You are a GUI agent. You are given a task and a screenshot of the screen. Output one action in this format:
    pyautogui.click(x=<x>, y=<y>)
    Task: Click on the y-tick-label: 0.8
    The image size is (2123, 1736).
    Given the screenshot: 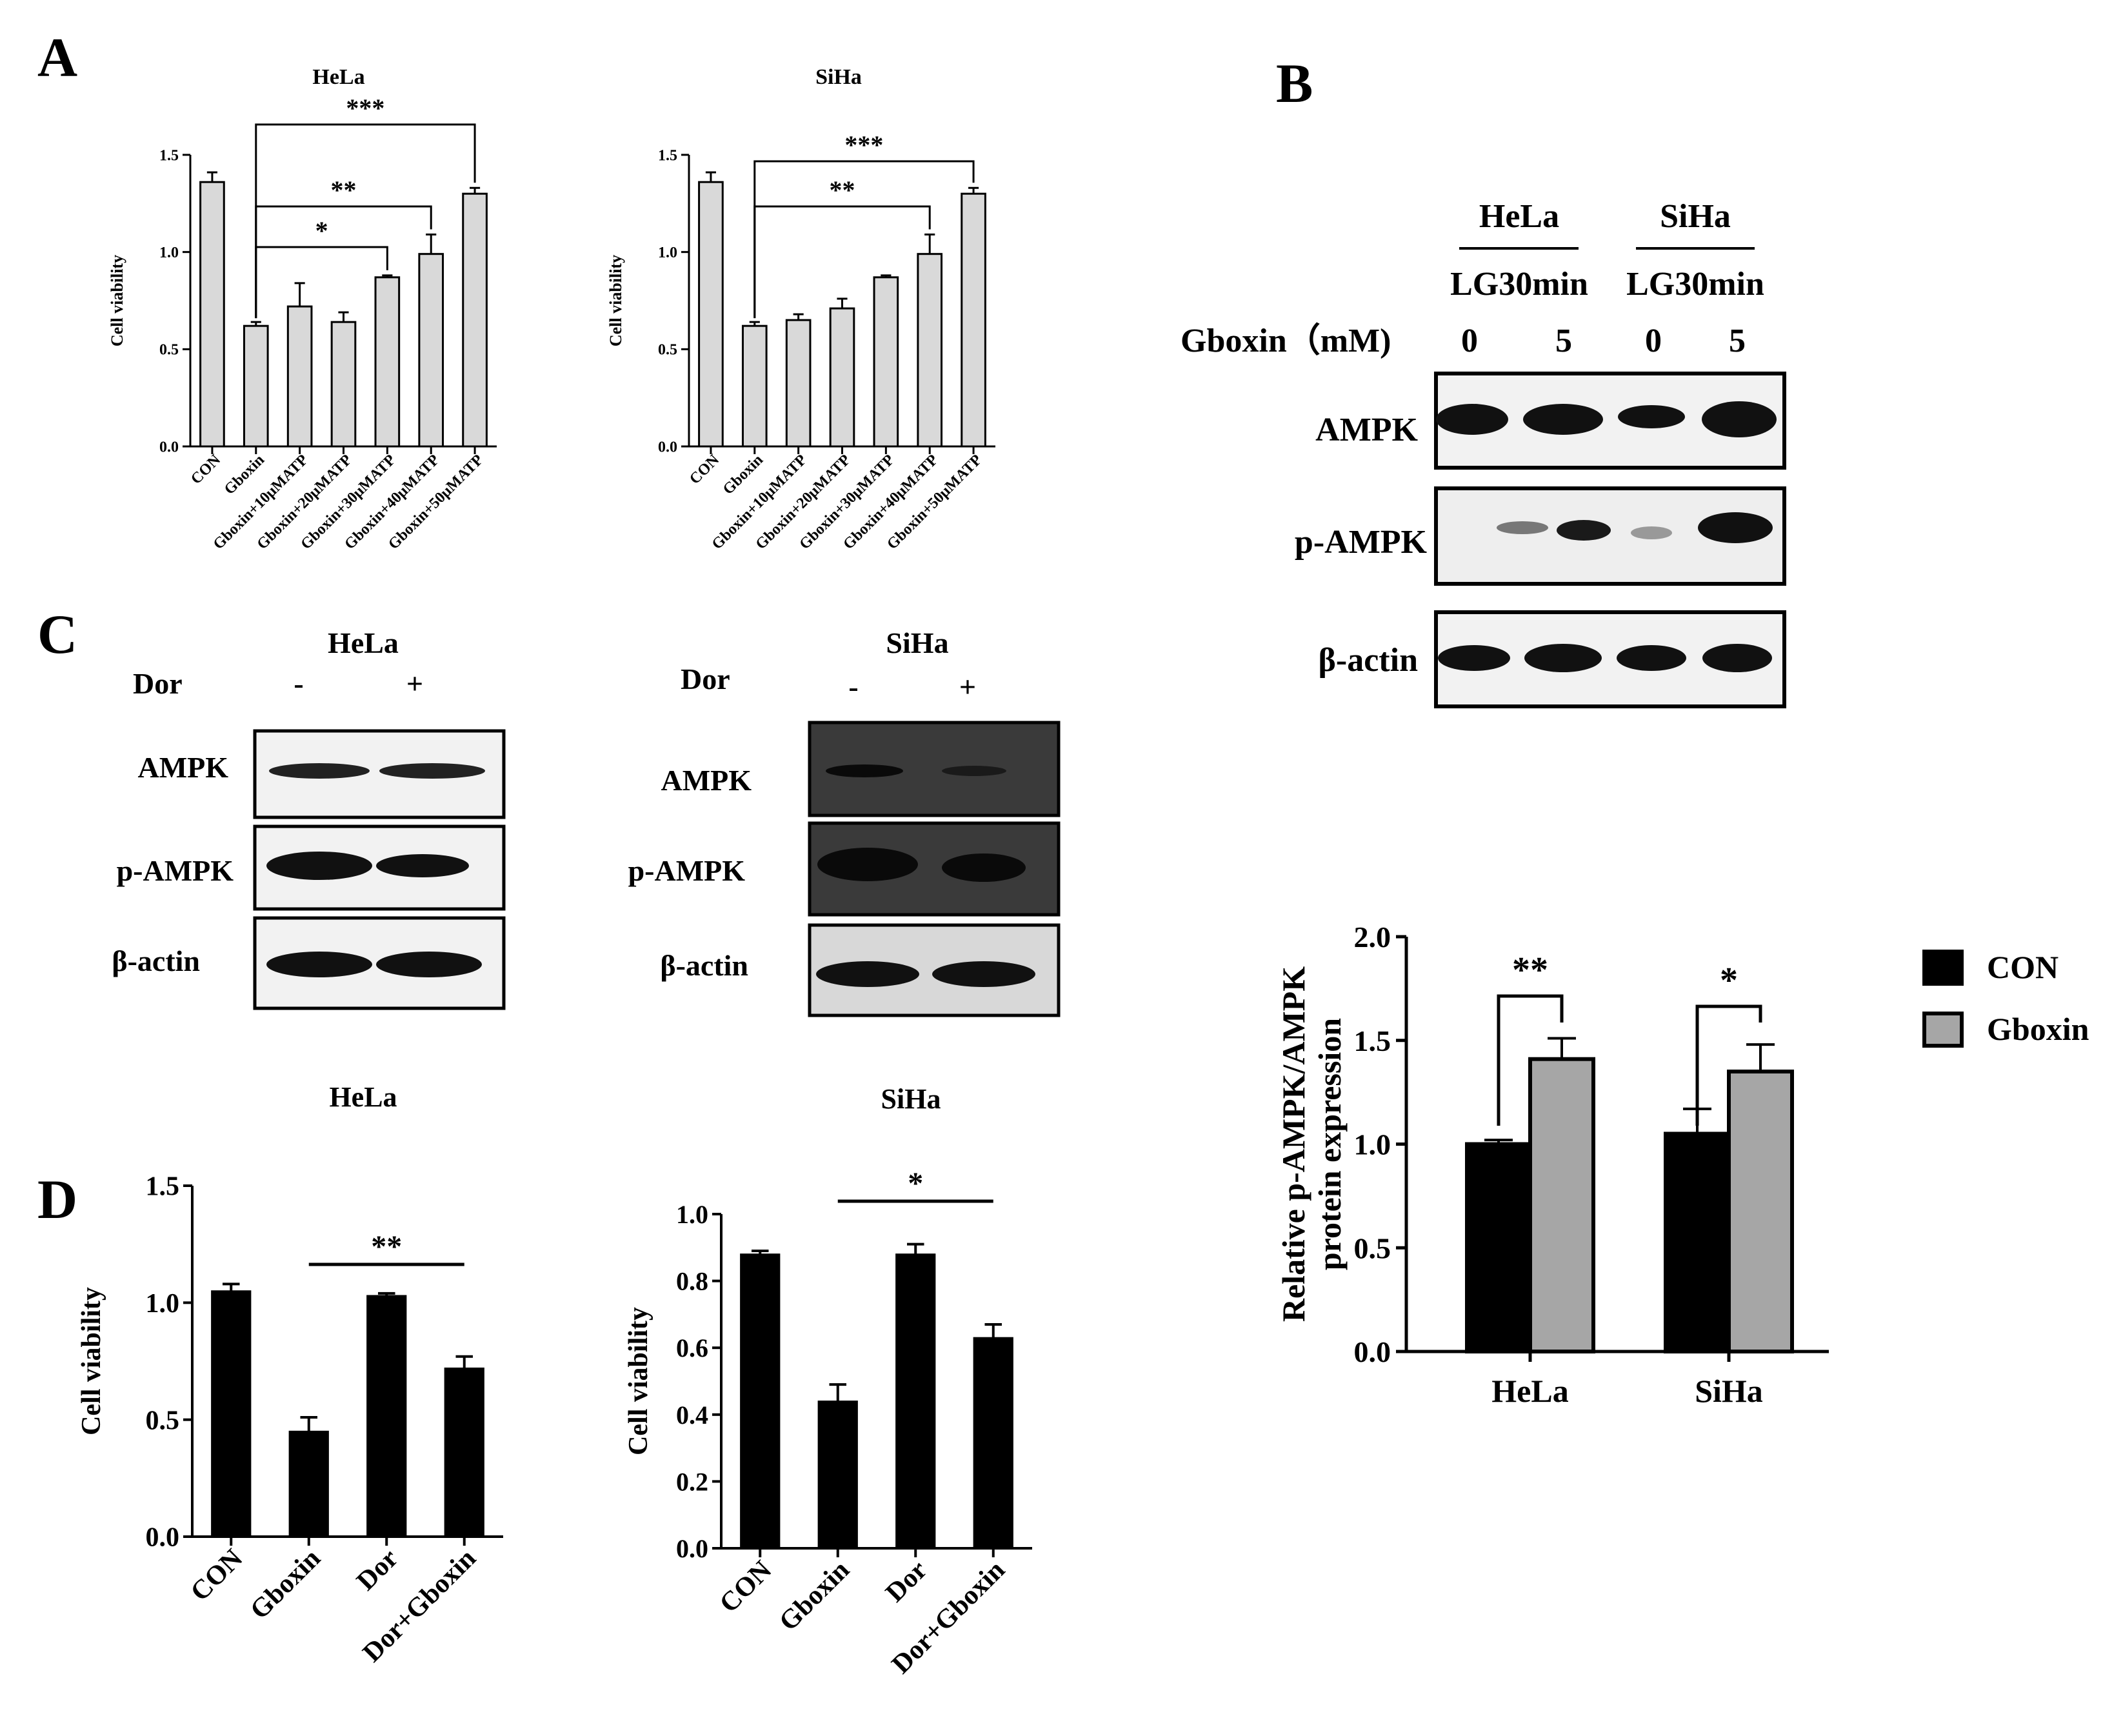 What is the action you would take?
    pyautogui.click(x=692, y=1281)
    